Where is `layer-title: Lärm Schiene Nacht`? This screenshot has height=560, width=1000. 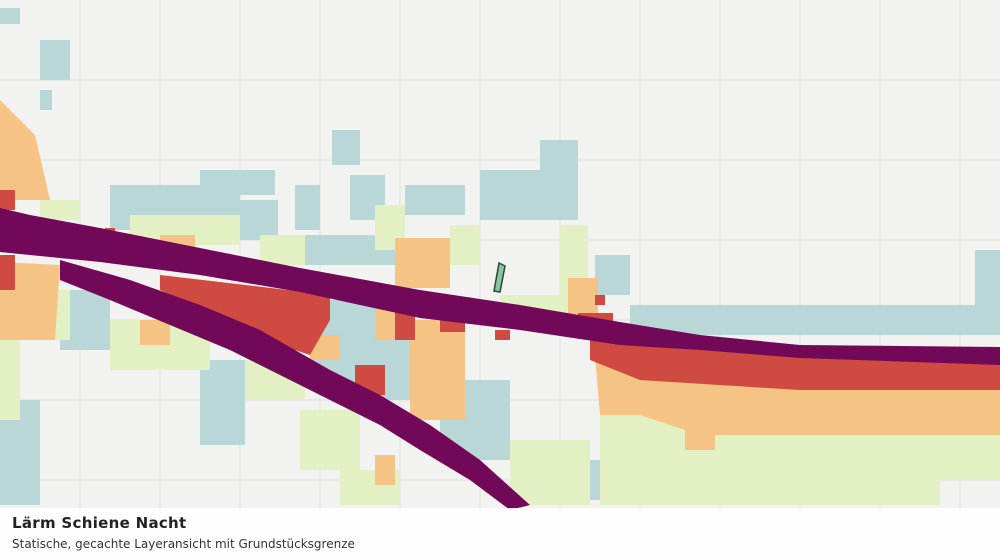 layer-title: Lärm Schiene Nacht is located at coordinates (99, 523).